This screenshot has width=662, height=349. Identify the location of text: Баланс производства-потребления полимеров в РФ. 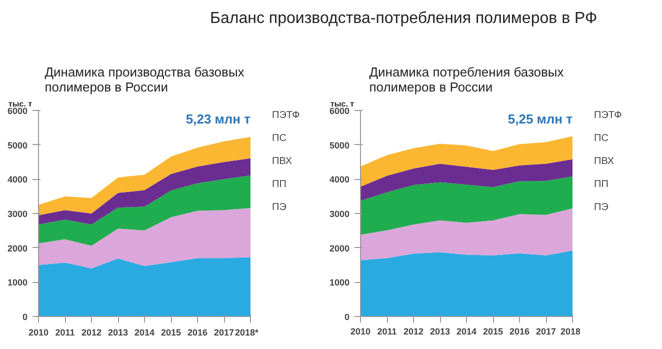
(404, 19).